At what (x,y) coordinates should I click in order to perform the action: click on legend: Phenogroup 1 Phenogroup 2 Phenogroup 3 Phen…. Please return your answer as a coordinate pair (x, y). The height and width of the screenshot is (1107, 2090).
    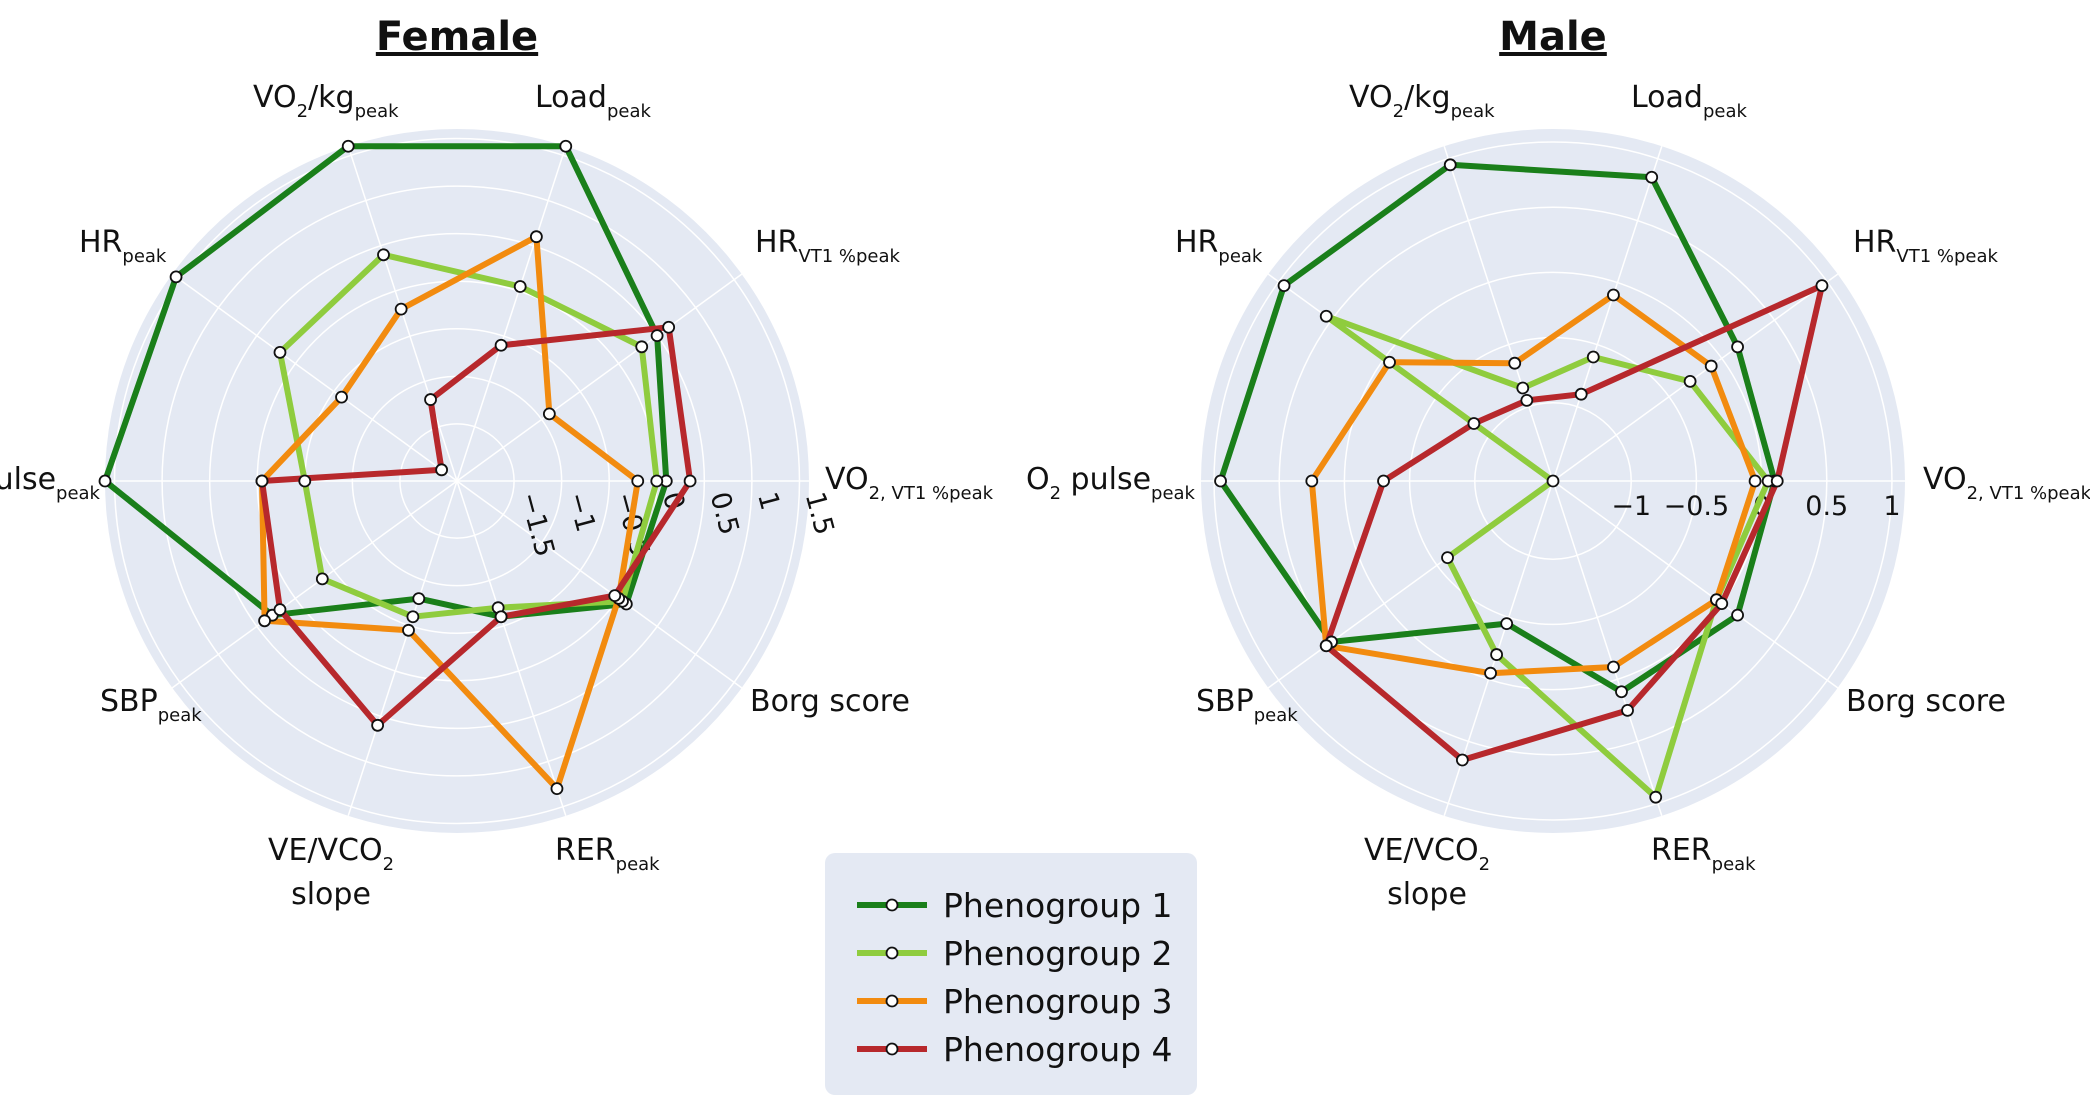
    Looking at the image, I should click on (1011, 974).